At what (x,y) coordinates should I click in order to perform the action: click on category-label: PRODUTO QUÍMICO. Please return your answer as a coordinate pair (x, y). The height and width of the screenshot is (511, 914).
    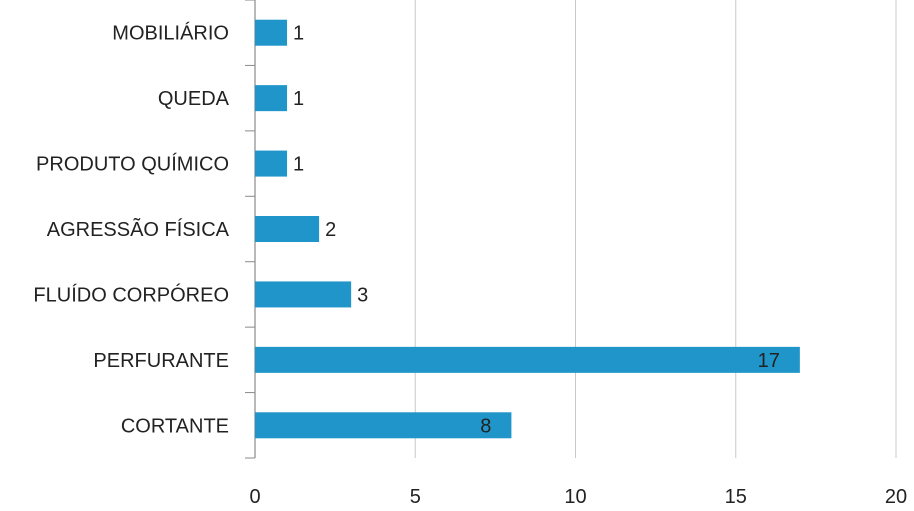
    Looking at the image, I should click on (132, 164).